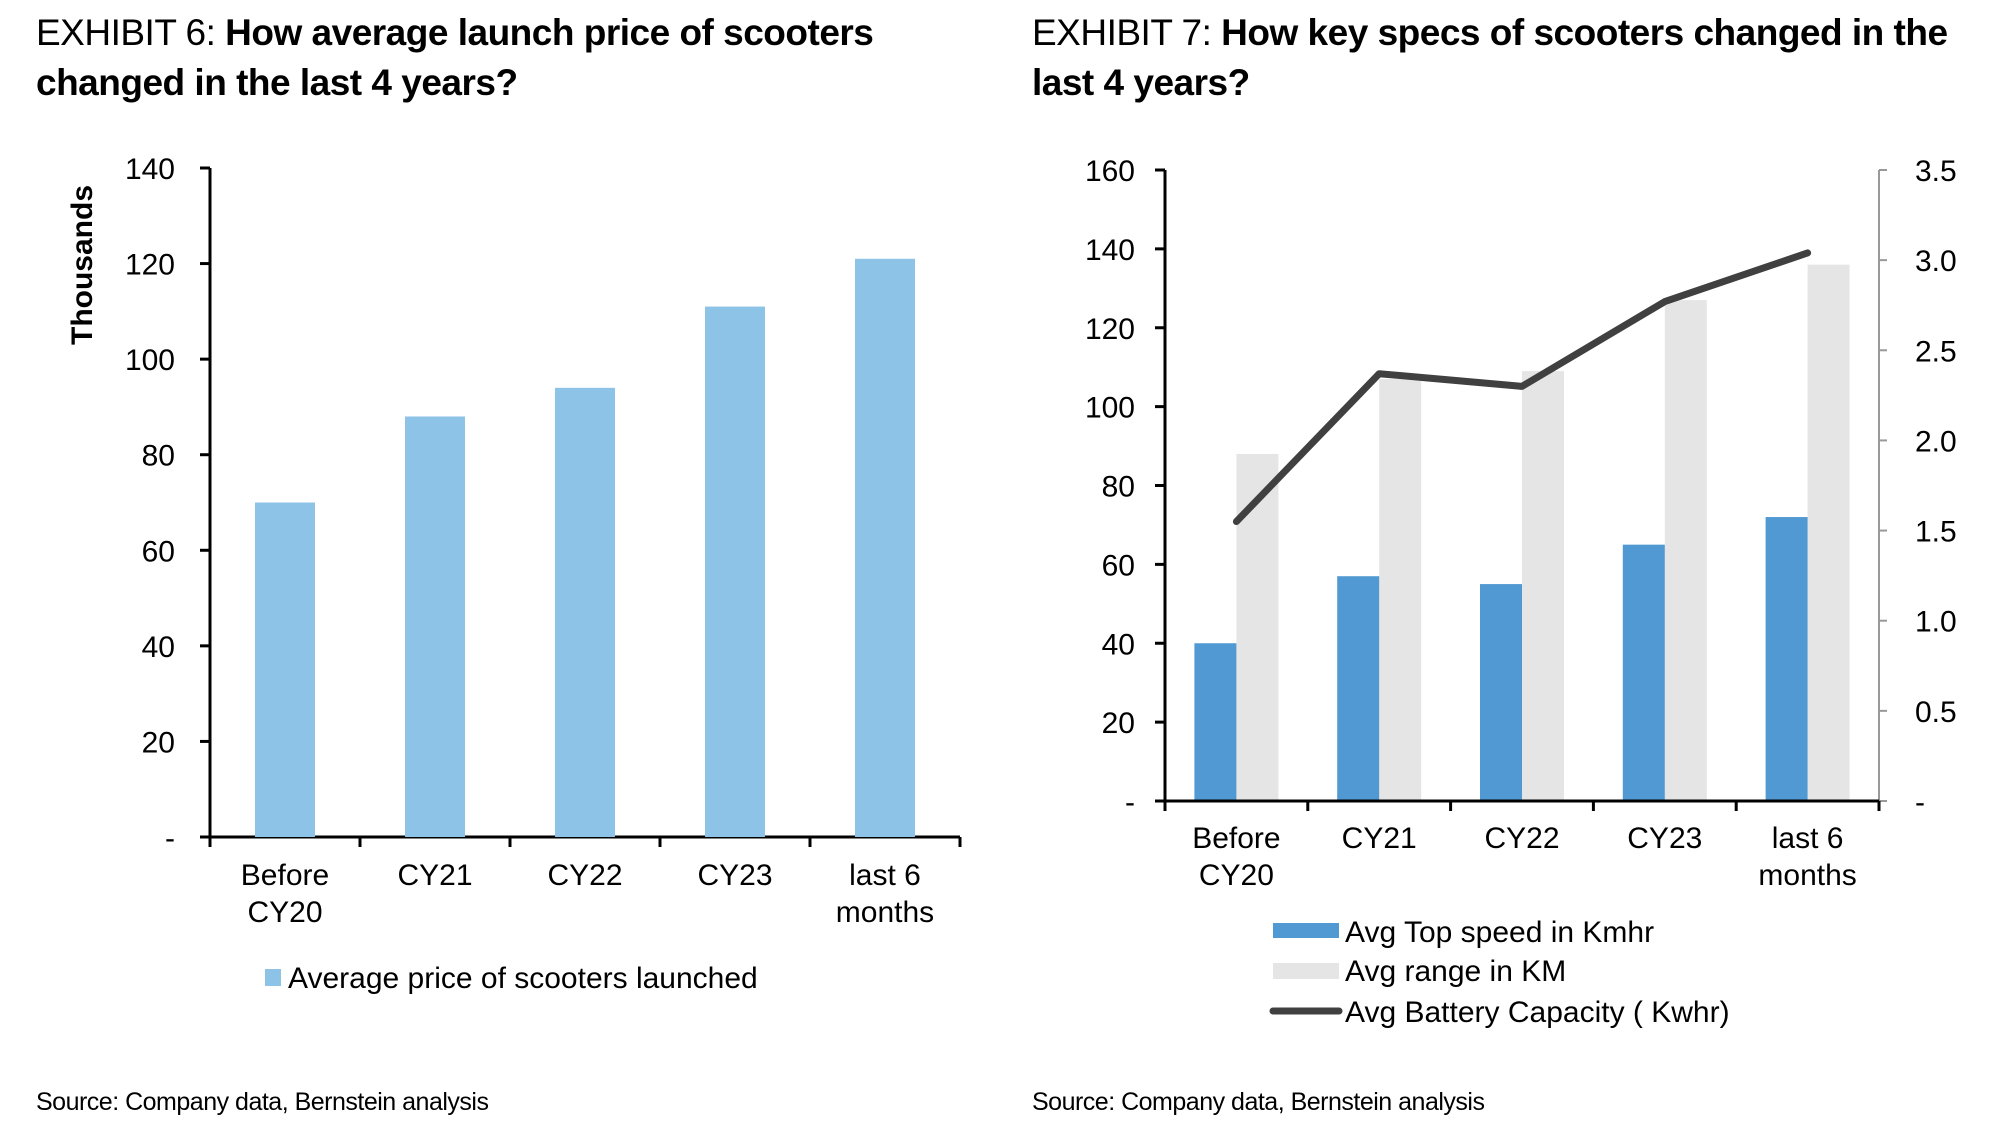 This screenshot has height=1128, width=2000. I want to click on y2-tick-label: 2.0, so click(1936, 441).